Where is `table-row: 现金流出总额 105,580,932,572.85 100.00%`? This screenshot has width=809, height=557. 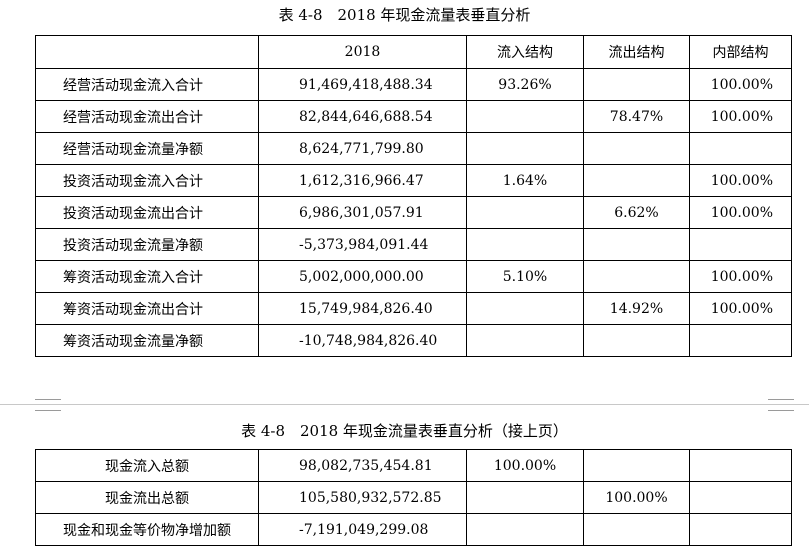
table-row: 现金流出总额 105,580,932,572.85 100.00% is located at coordinates (413, 497).